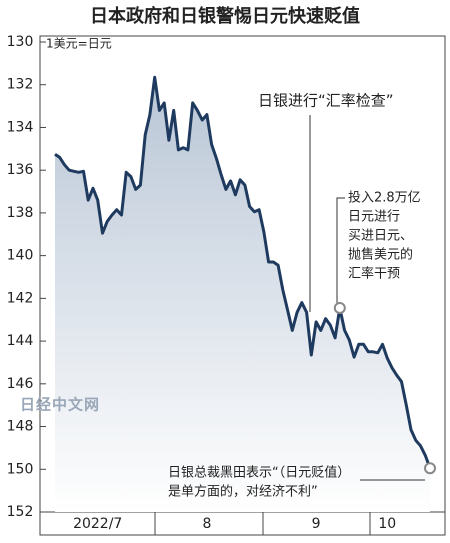 This screenshot has height=543, width=450. I want to click on annotation: 是单方面的，对经济不利”, so click(243, 492).